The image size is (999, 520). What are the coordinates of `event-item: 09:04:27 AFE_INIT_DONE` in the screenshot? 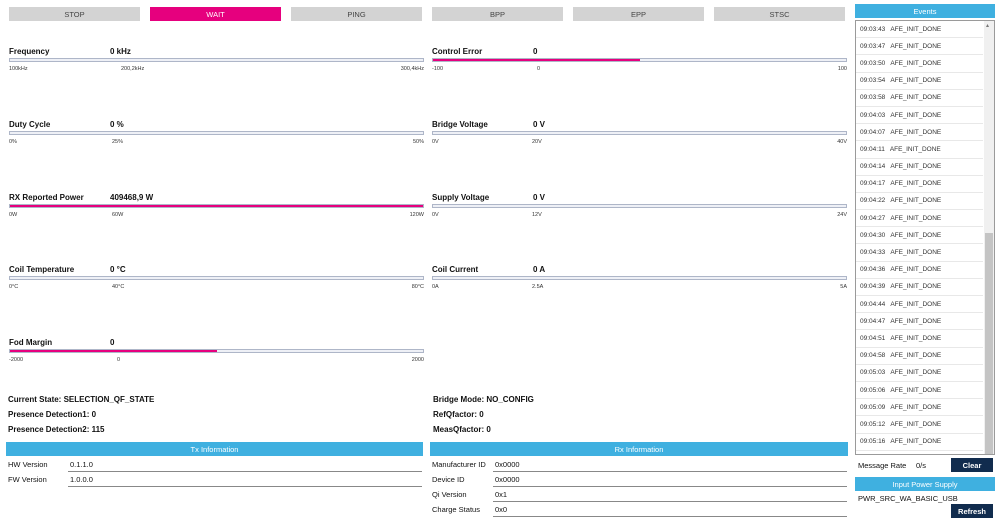 It's located at (919, 219).